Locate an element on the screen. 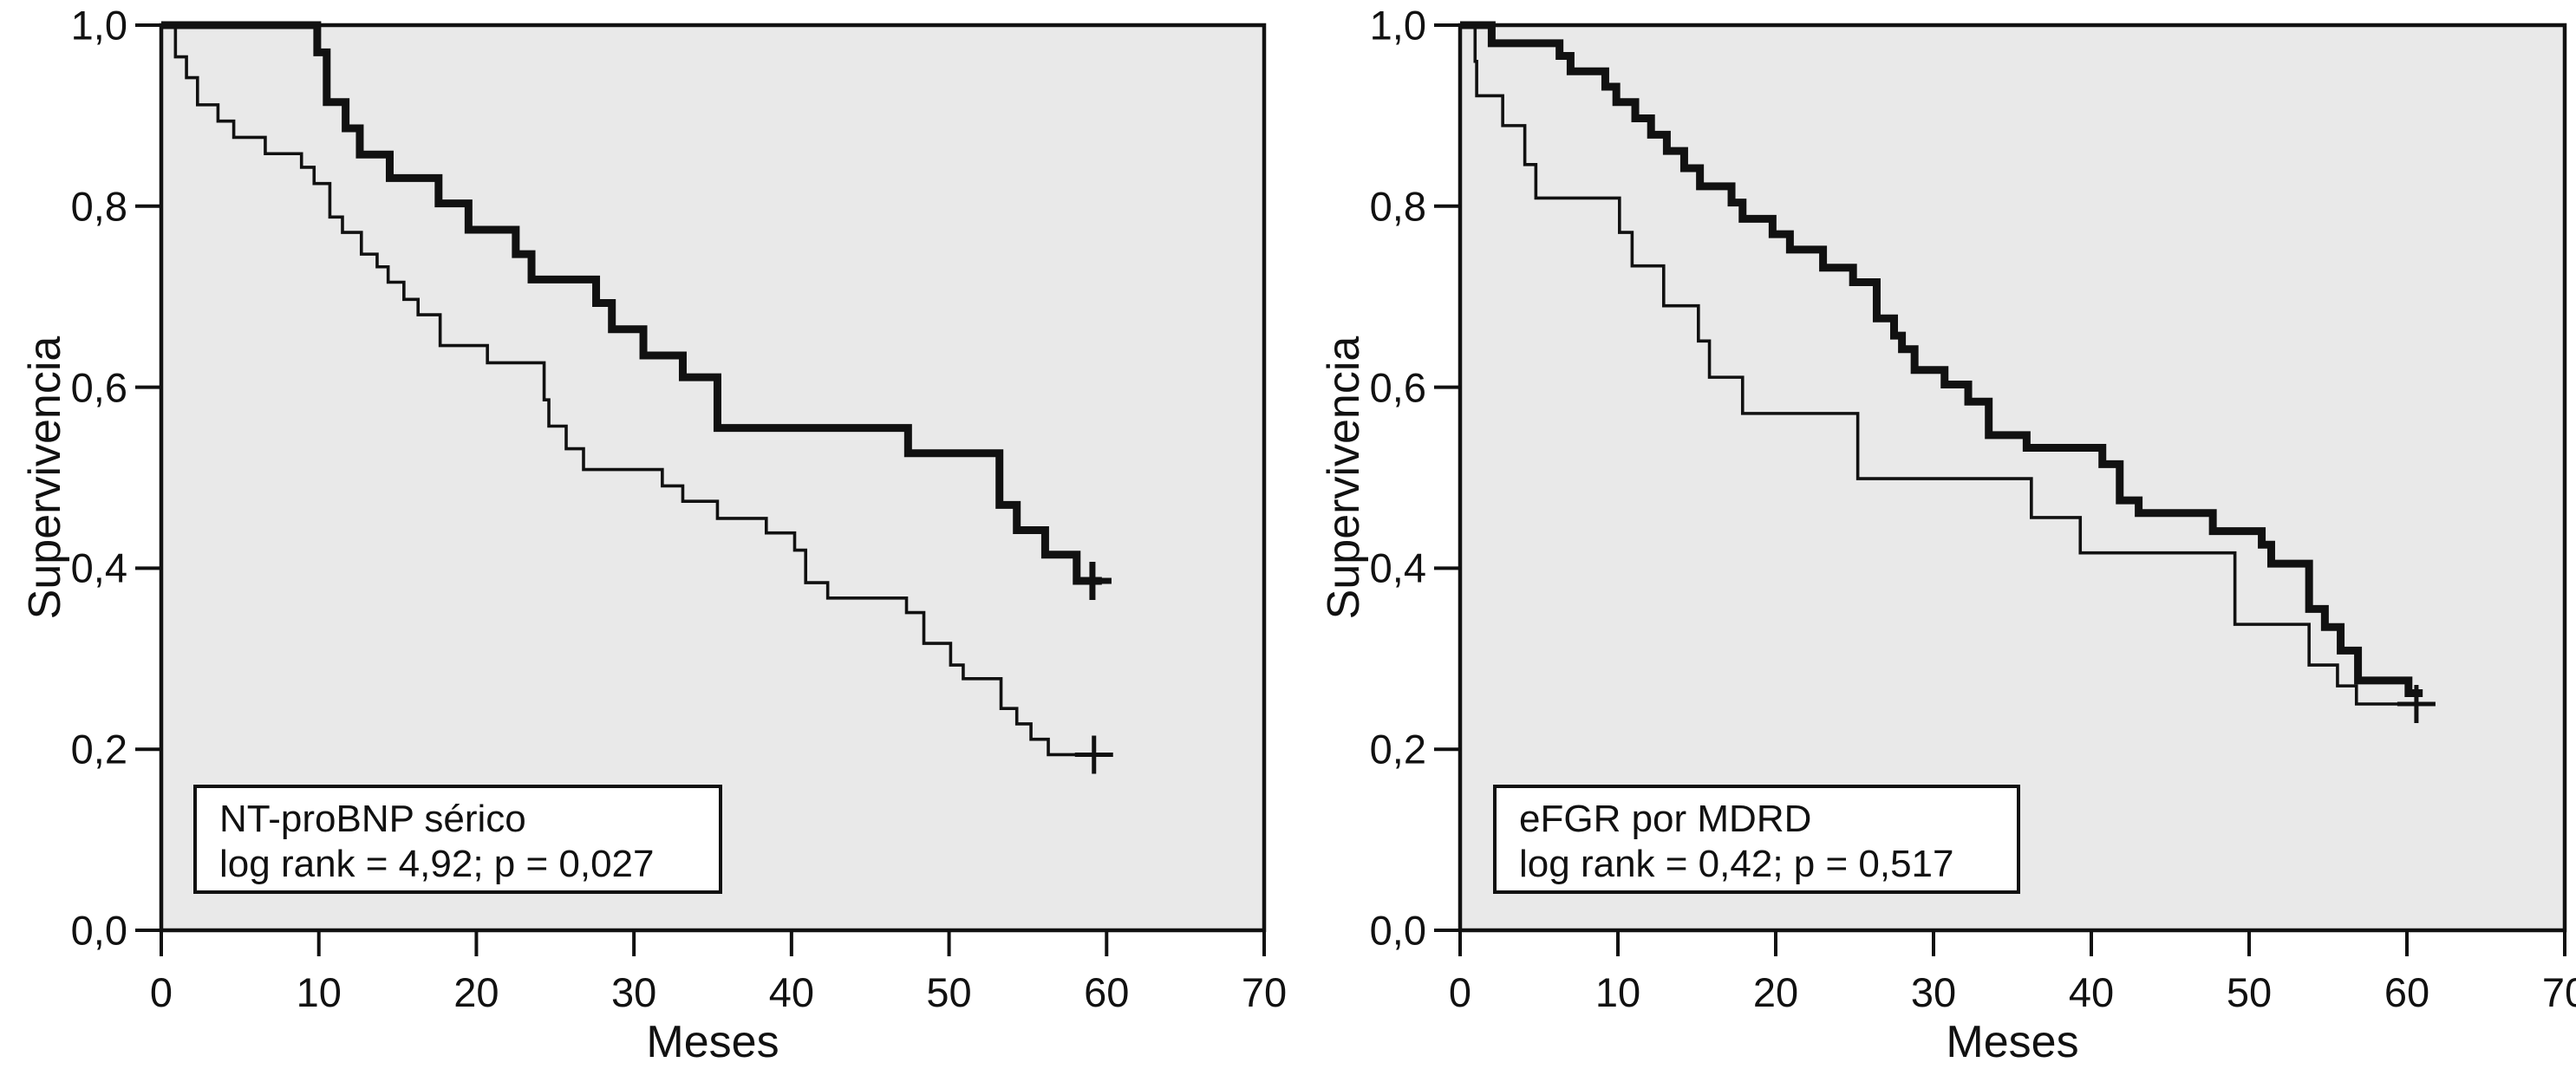 Image resolution: width=2576 pixels, height=1082 pixels. legend-title: NT-proBNP sérico is located at coordinates (373, 819).